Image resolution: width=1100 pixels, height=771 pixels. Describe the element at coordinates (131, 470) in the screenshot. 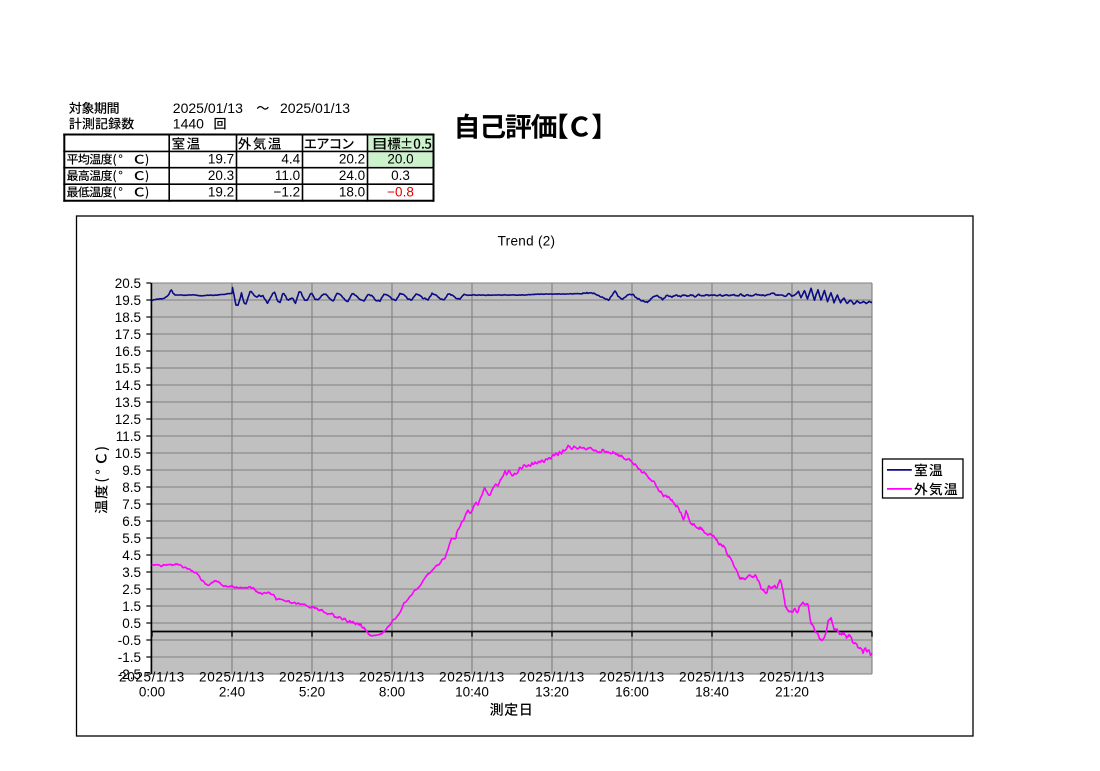

I see `svg-text: 9.5` at that location.